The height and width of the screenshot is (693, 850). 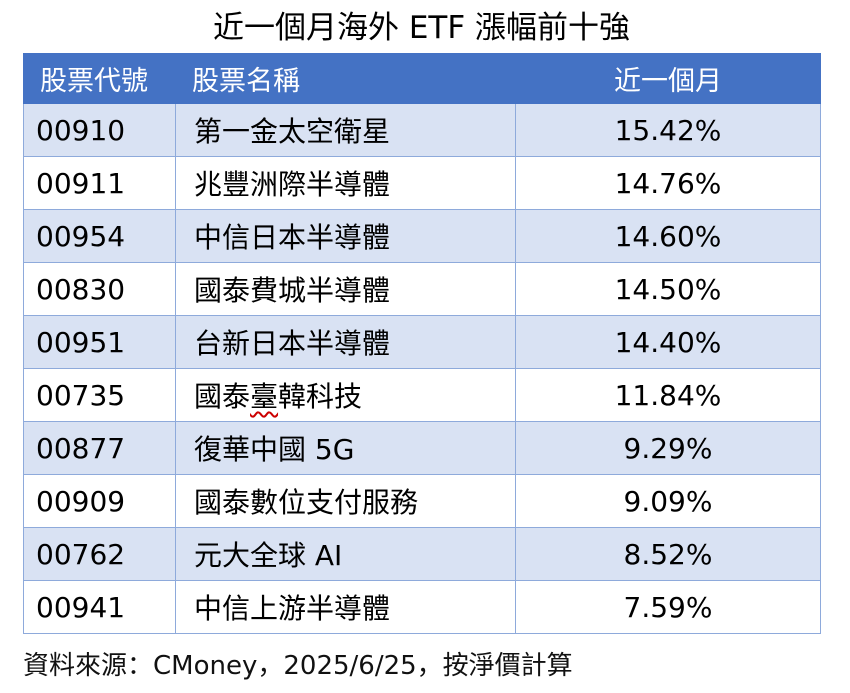 What do you see at coordinates (345, 448) in the screenshot?
I see `cell-name: 復華中國 5G` at bounding box center [345, 448].